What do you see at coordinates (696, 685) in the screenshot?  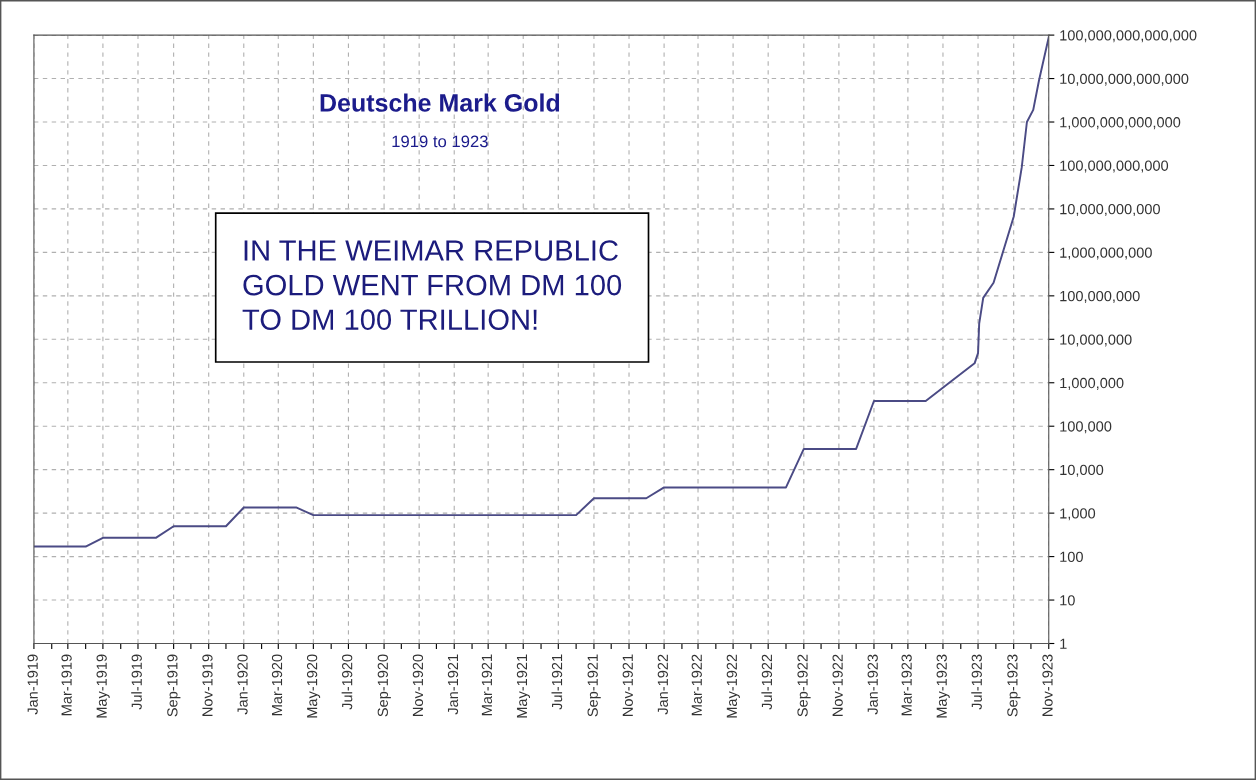 I see `x-tick-label: Mar-1922` at bounding box center [696, 685].